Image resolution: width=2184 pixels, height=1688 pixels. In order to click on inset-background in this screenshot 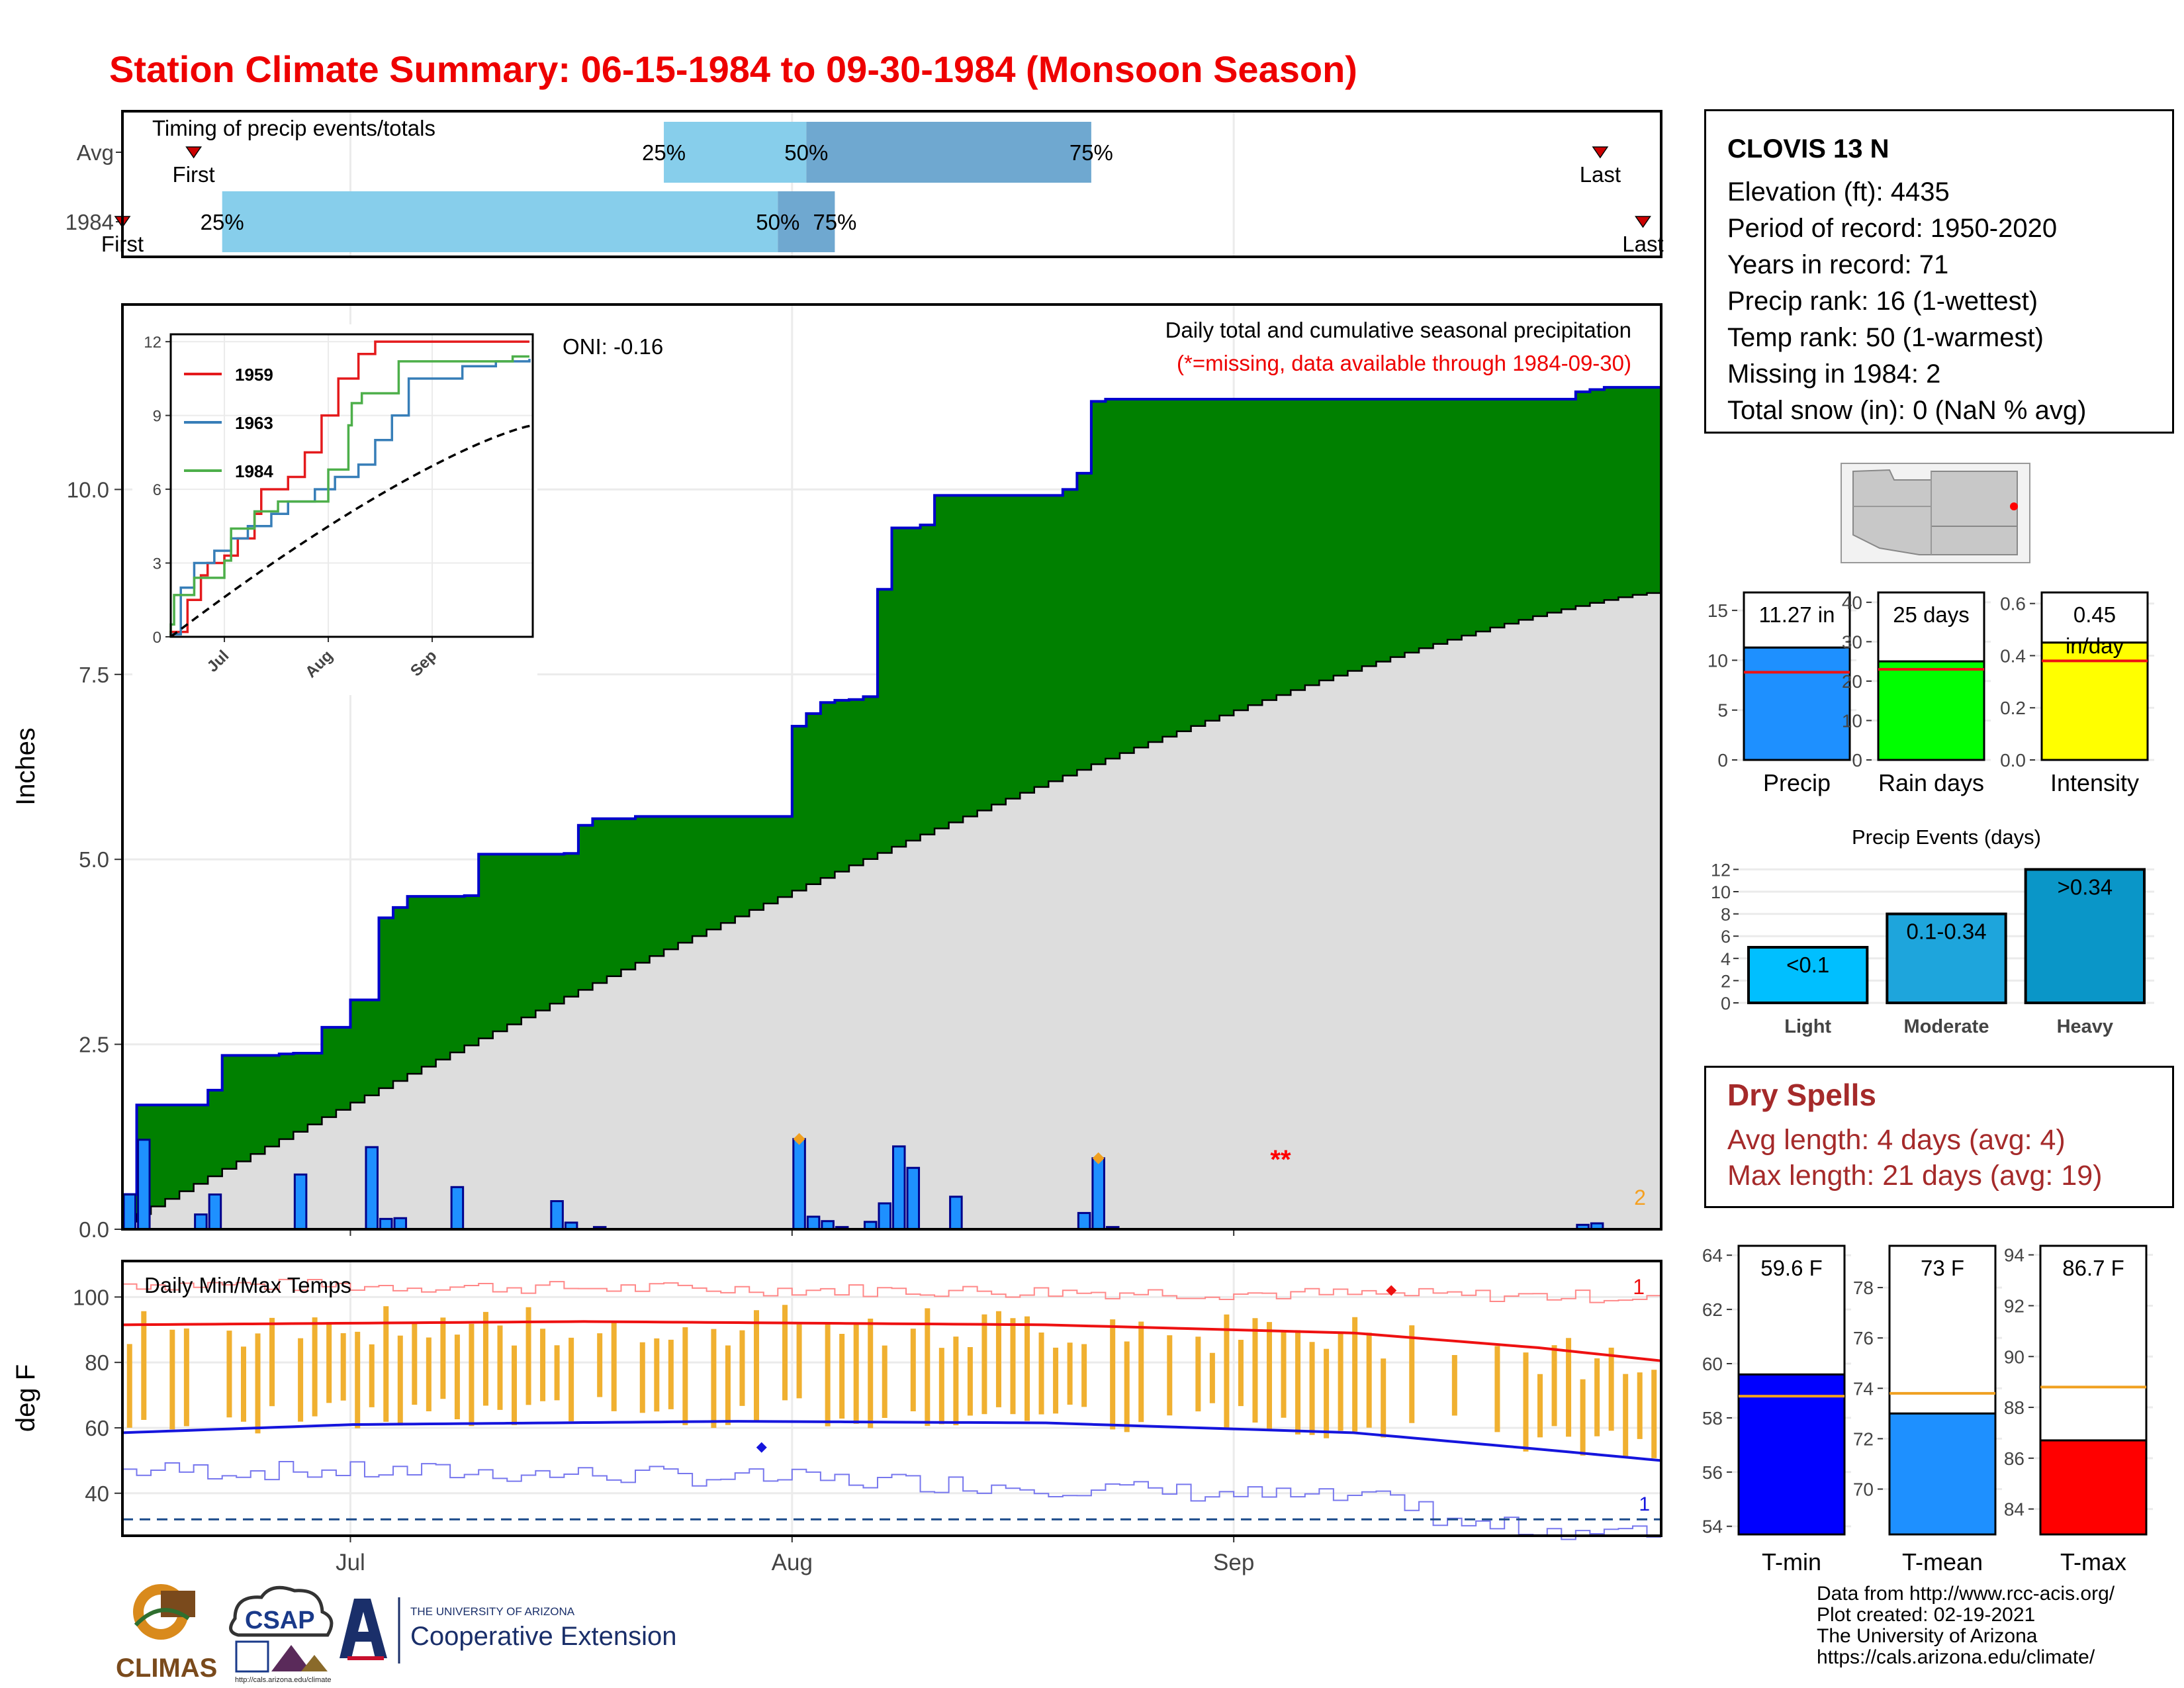, I will do `click(334, 509)`.